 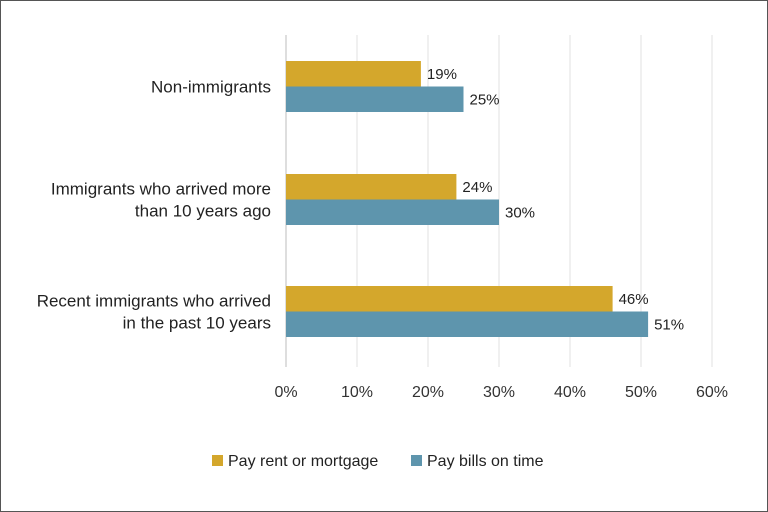 I want to click on x-tick-label: 20%, so click(x=428, y=392).